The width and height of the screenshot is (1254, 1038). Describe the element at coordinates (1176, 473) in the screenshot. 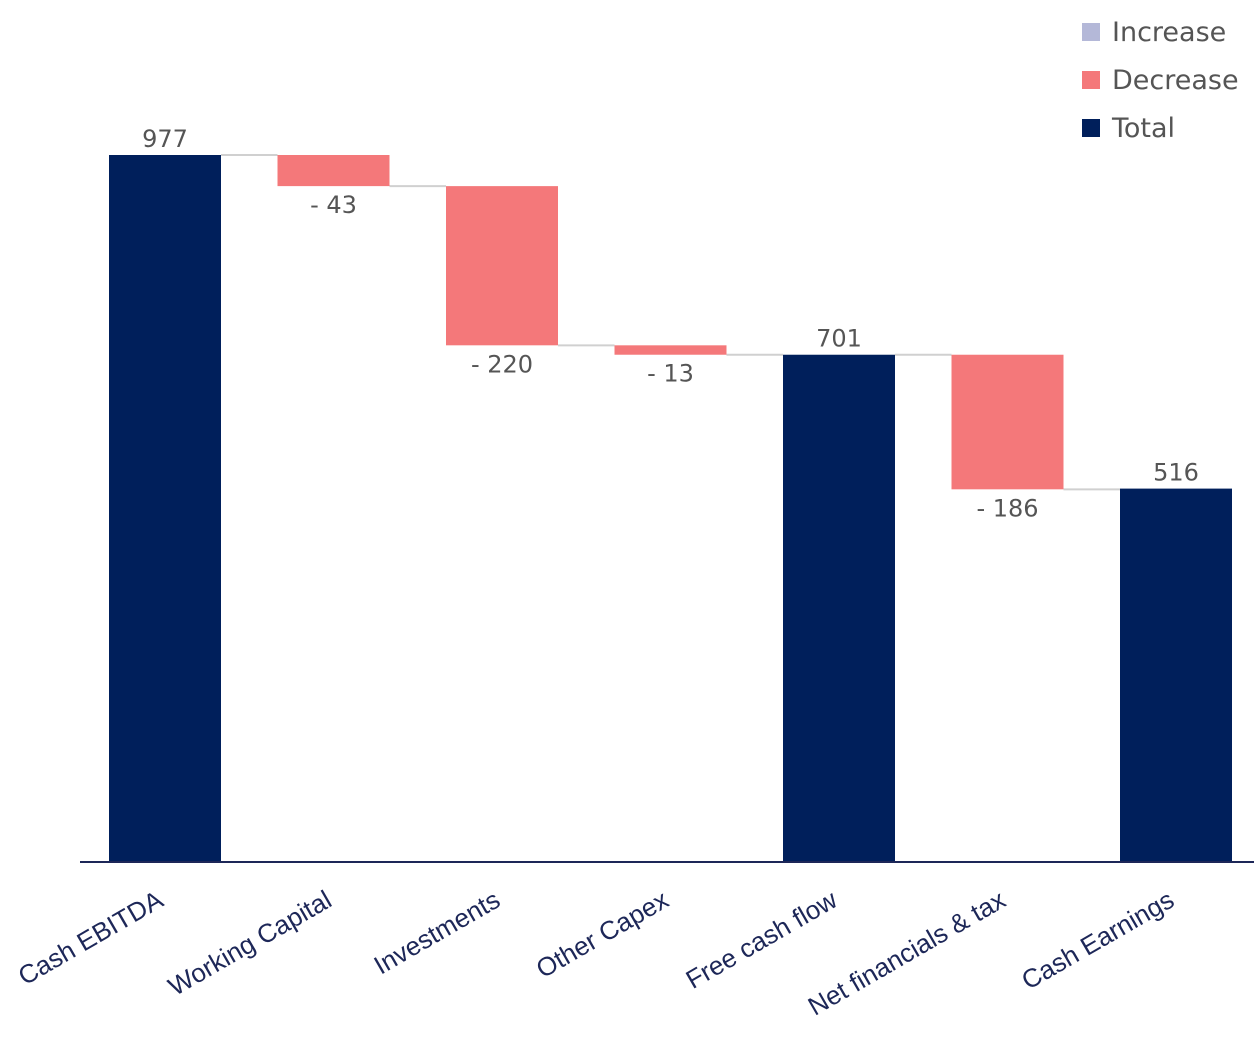

I see `value-label-cash-earnings: 516` at that location.